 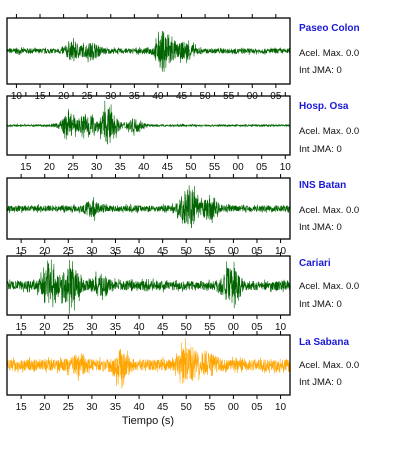 I want to click on accel-max-la-sabana: Acel. Max. 0.0, so click(x=329, y=365).